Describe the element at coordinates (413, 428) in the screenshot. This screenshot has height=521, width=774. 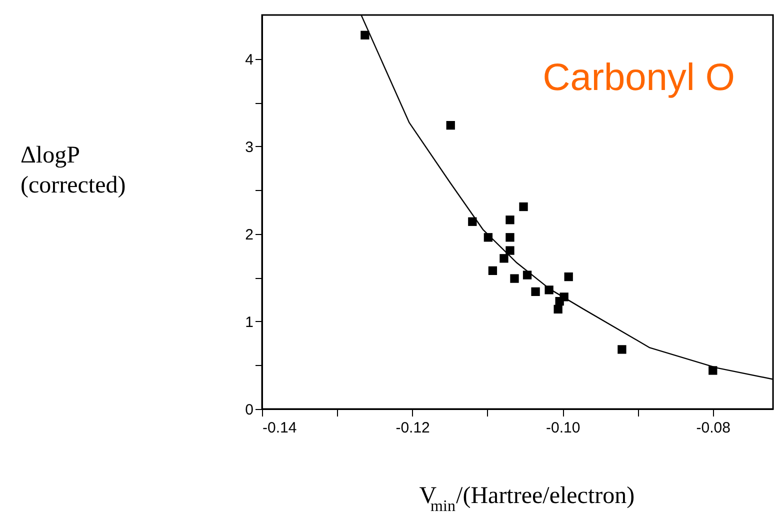
I see `x-tick-label: -0.12` at that location.